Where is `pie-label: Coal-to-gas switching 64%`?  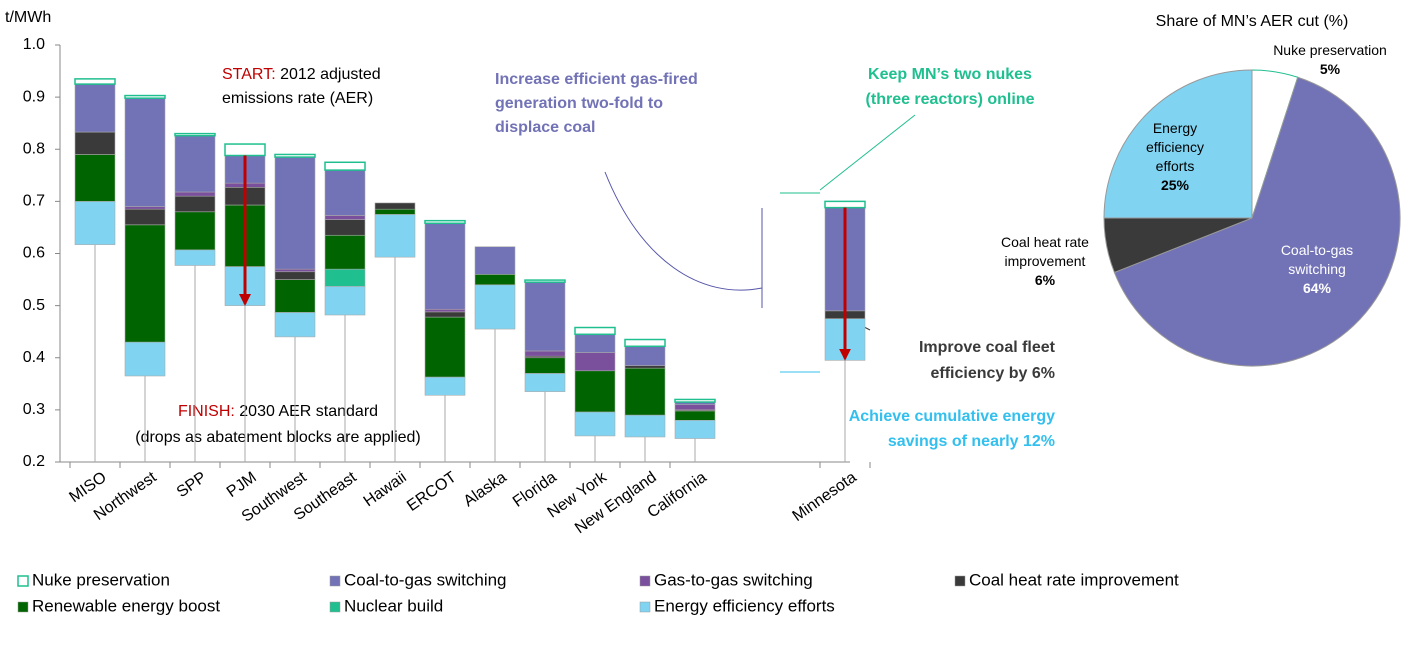
pie-label: Coal-to-gas switching 64% is located at coordinates (1317, 269).